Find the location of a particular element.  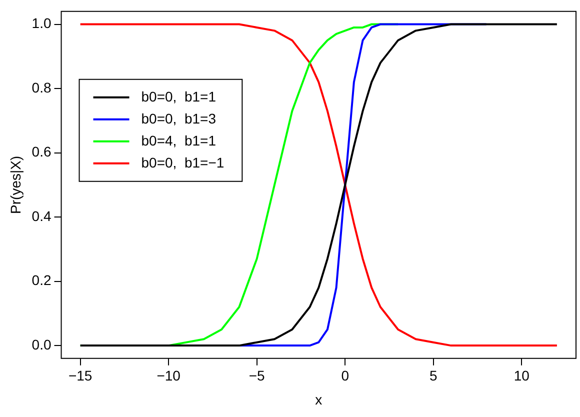

y-tick-label: 0.2 is located at coordinates (42, 280).